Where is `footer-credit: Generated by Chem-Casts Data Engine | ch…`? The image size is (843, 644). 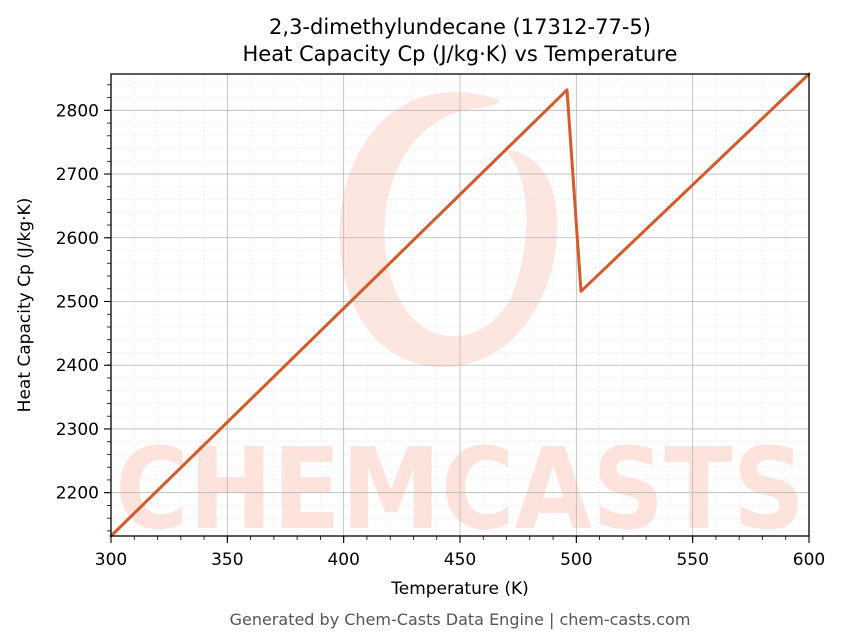 footer-credit: Generated by Chem-Casts Data Engine | ch… is located at coordinates (460, 619).